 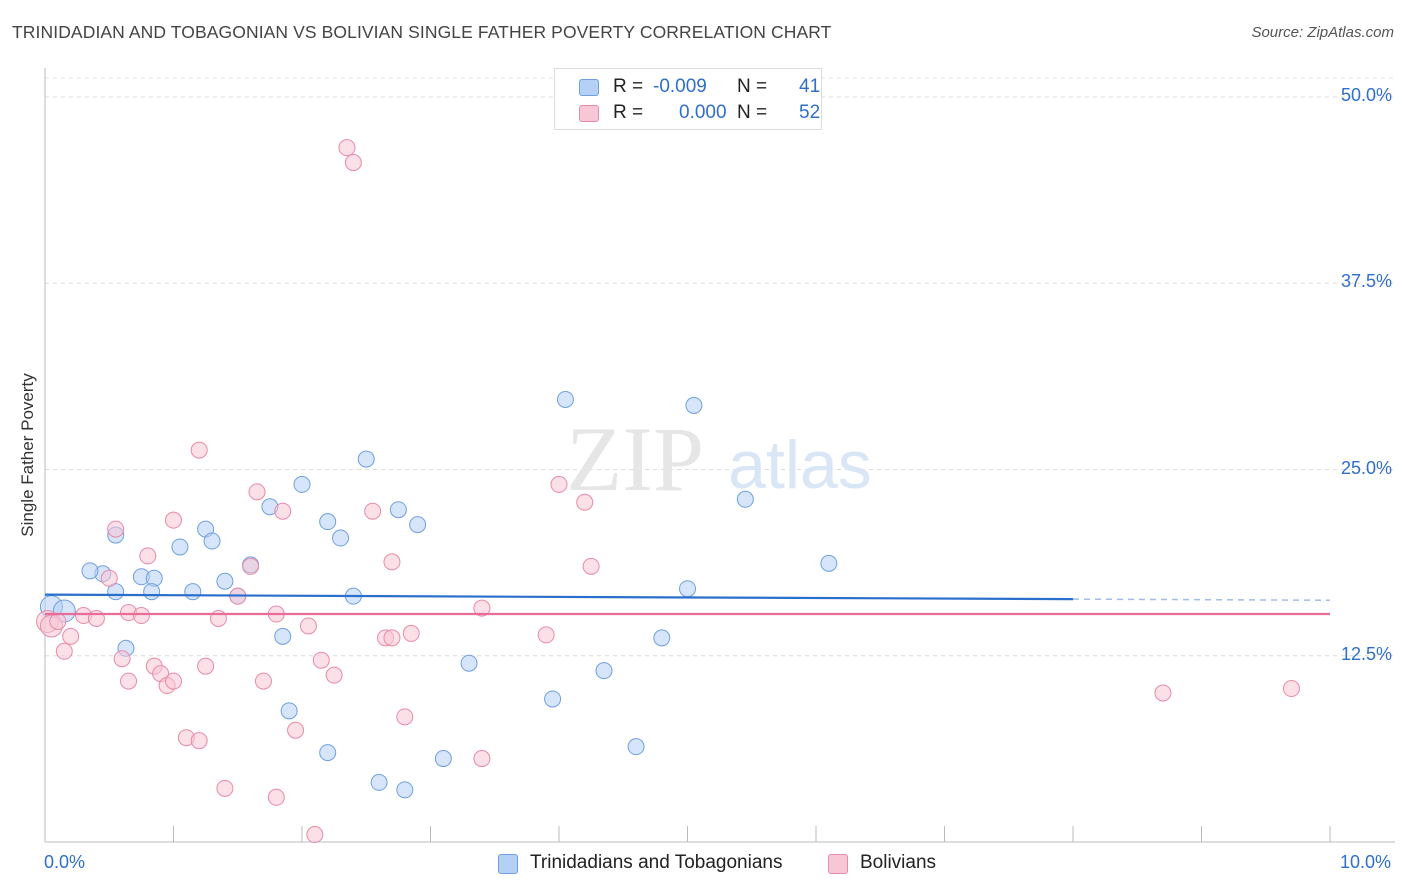 I want to click on y-tick-label: 12.5%, so click(x=1366, y=653).